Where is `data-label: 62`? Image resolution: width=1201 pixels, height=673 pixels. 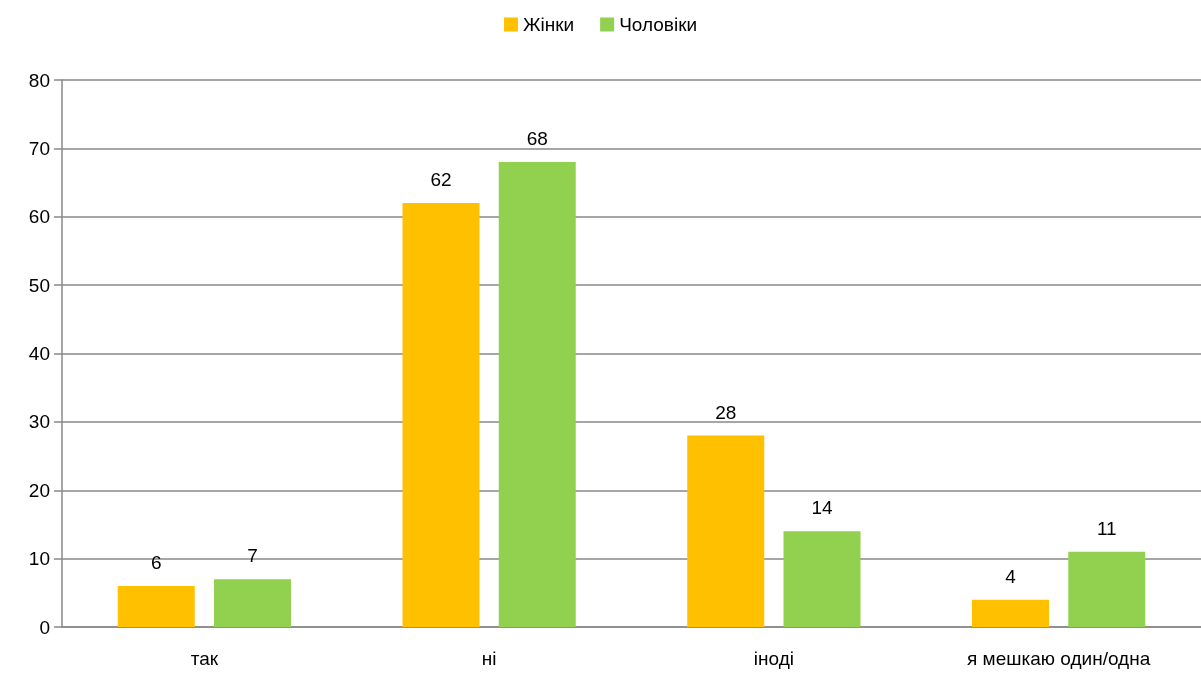 data-label: 62 is located at coordinates (441, 180).